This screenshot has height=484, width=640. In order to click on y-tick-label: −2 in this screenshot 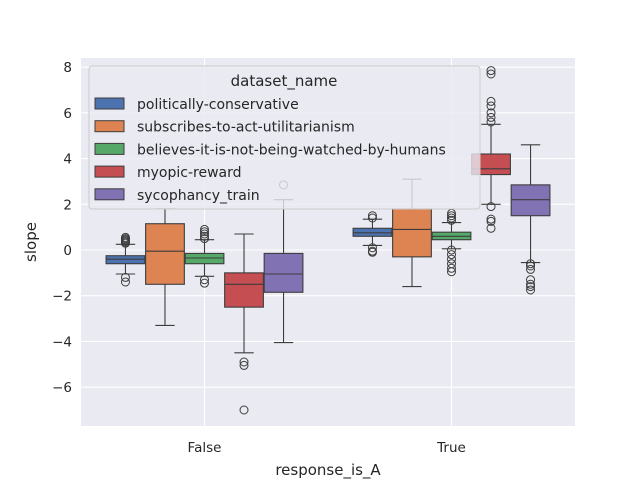, I will do `click(62, 297)`.